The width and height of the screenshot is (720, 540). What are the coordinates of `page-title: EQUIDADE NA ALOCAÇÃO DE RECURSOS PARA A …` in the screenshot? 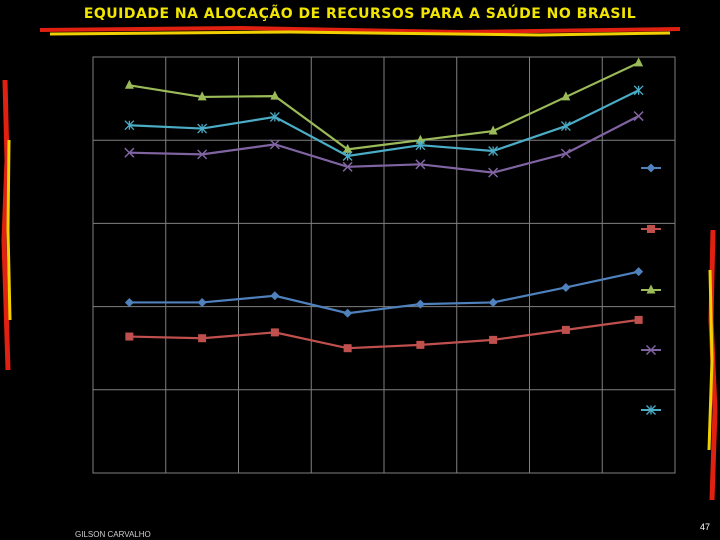 It's located at (360, 14).